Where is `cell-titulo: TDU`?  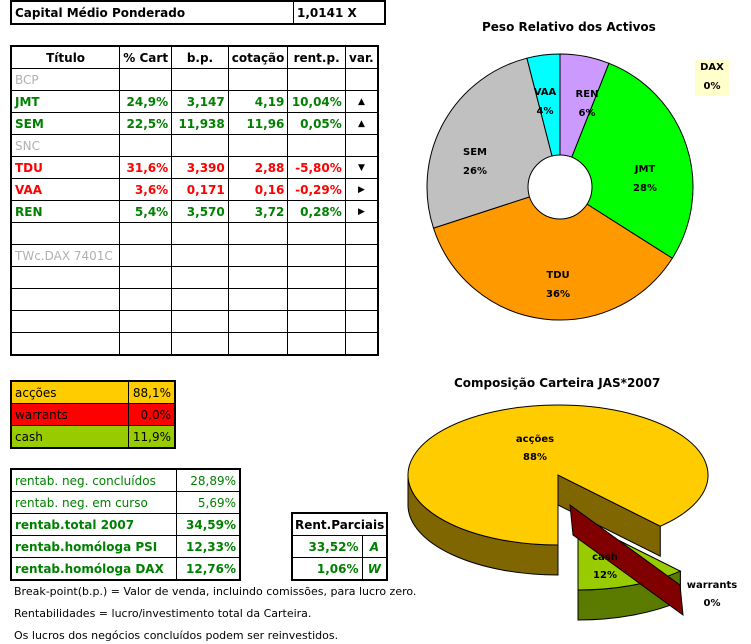 cell-titulo: TDU is located at coordinates (65, 167).